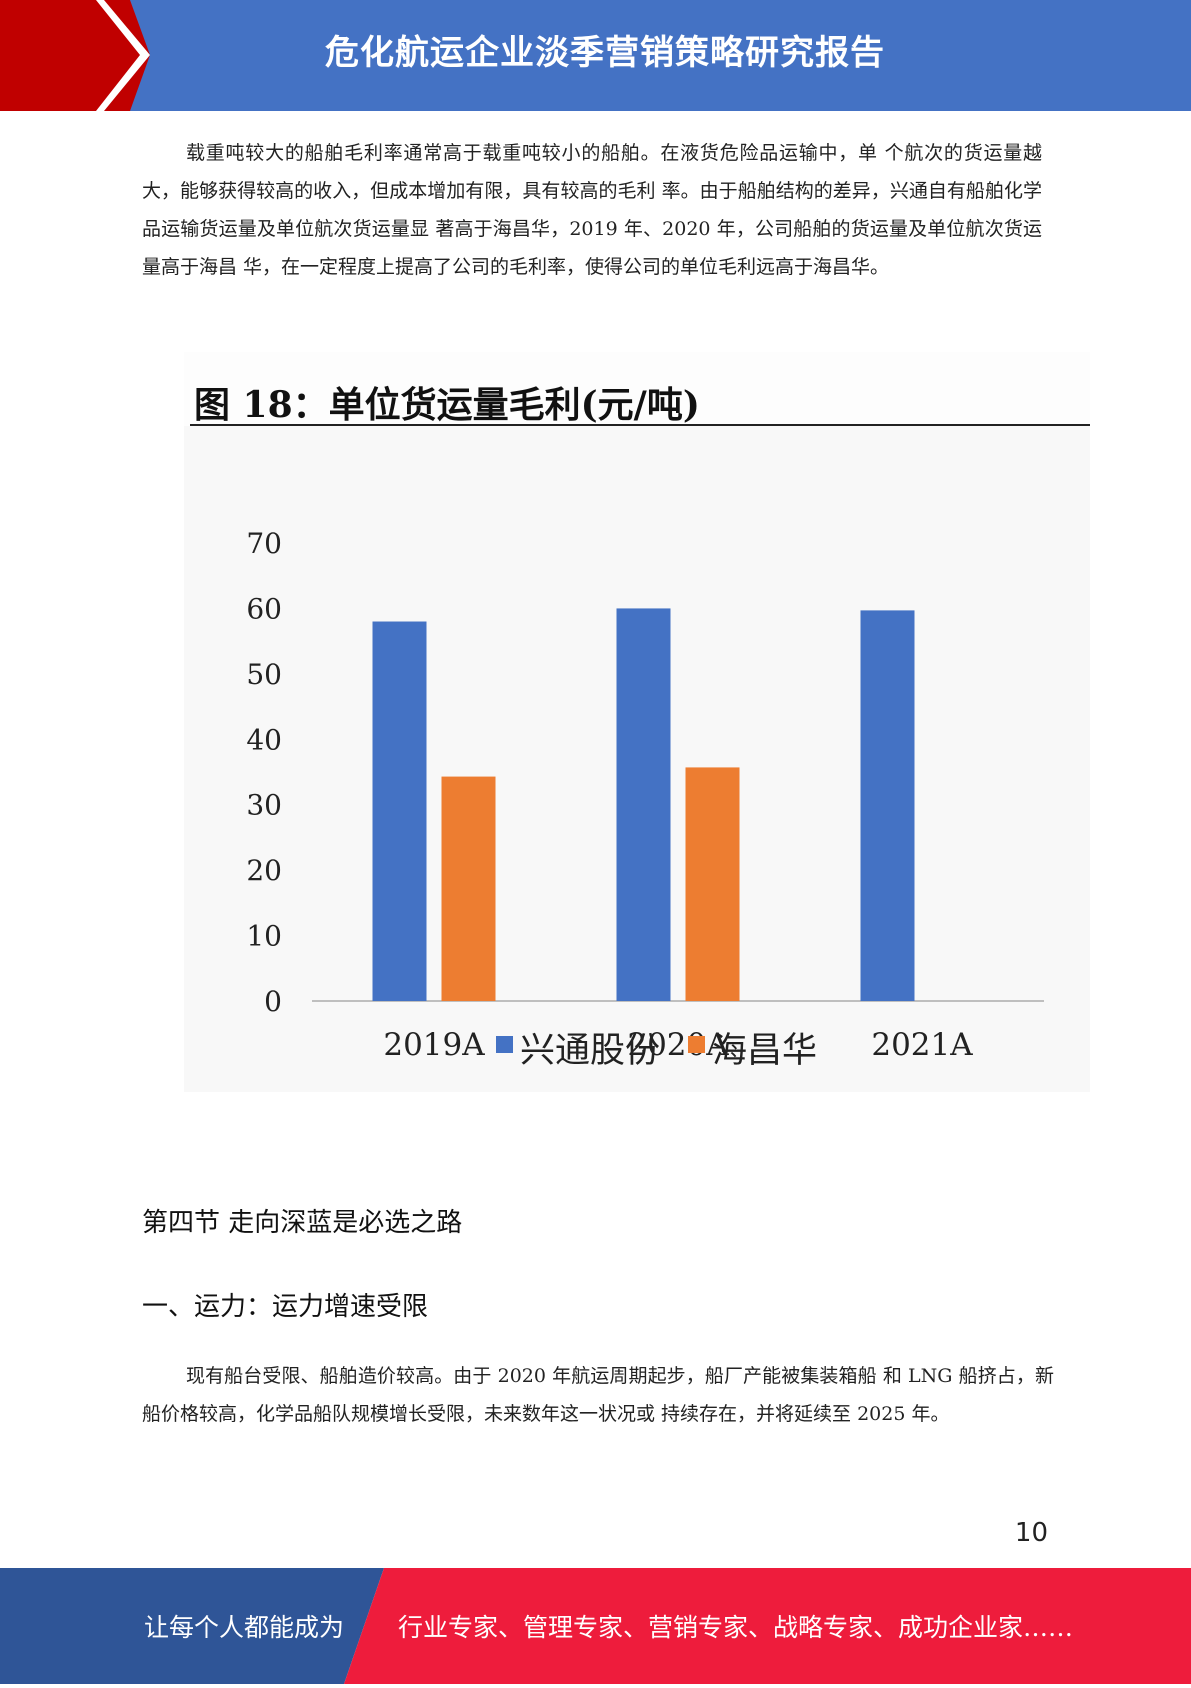 Image resolution: width=1191 pixels, height=1688 pixels. I want to click on y-tick-label: 40, so click(264, 739).